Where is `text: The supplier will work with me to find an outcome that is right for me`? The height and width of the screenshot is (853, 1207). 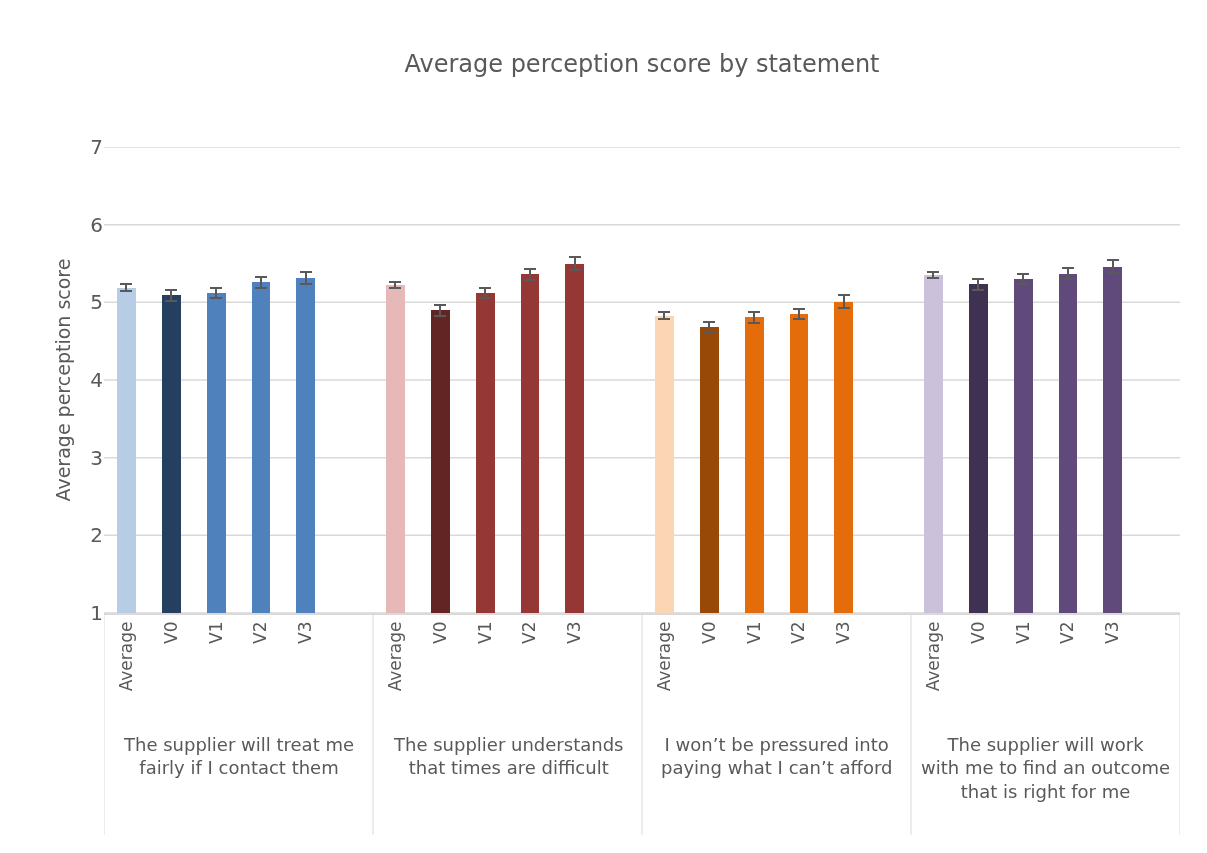
text: The supplier will work with me to find an outcome that is right for me is located at coordinates (1046, 768).